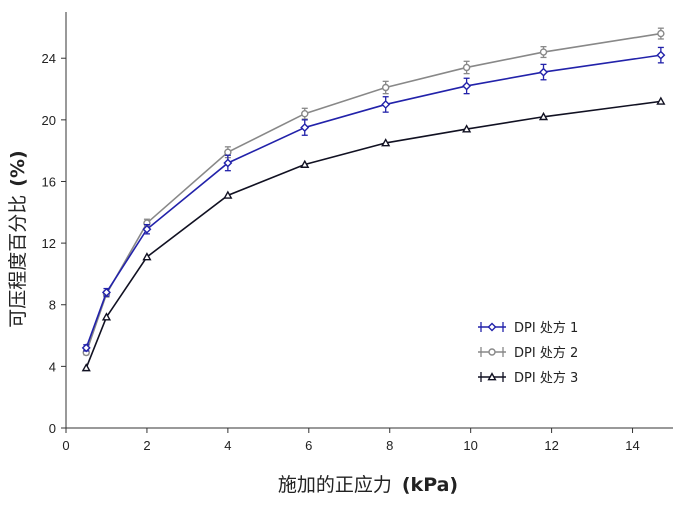 The height and width of the screenshot is (505, 697). What do you see at coordinates (430, 485) in the screenshot?
I see `x-axis-unit: (kPa)` at bounding box center [430, 485].